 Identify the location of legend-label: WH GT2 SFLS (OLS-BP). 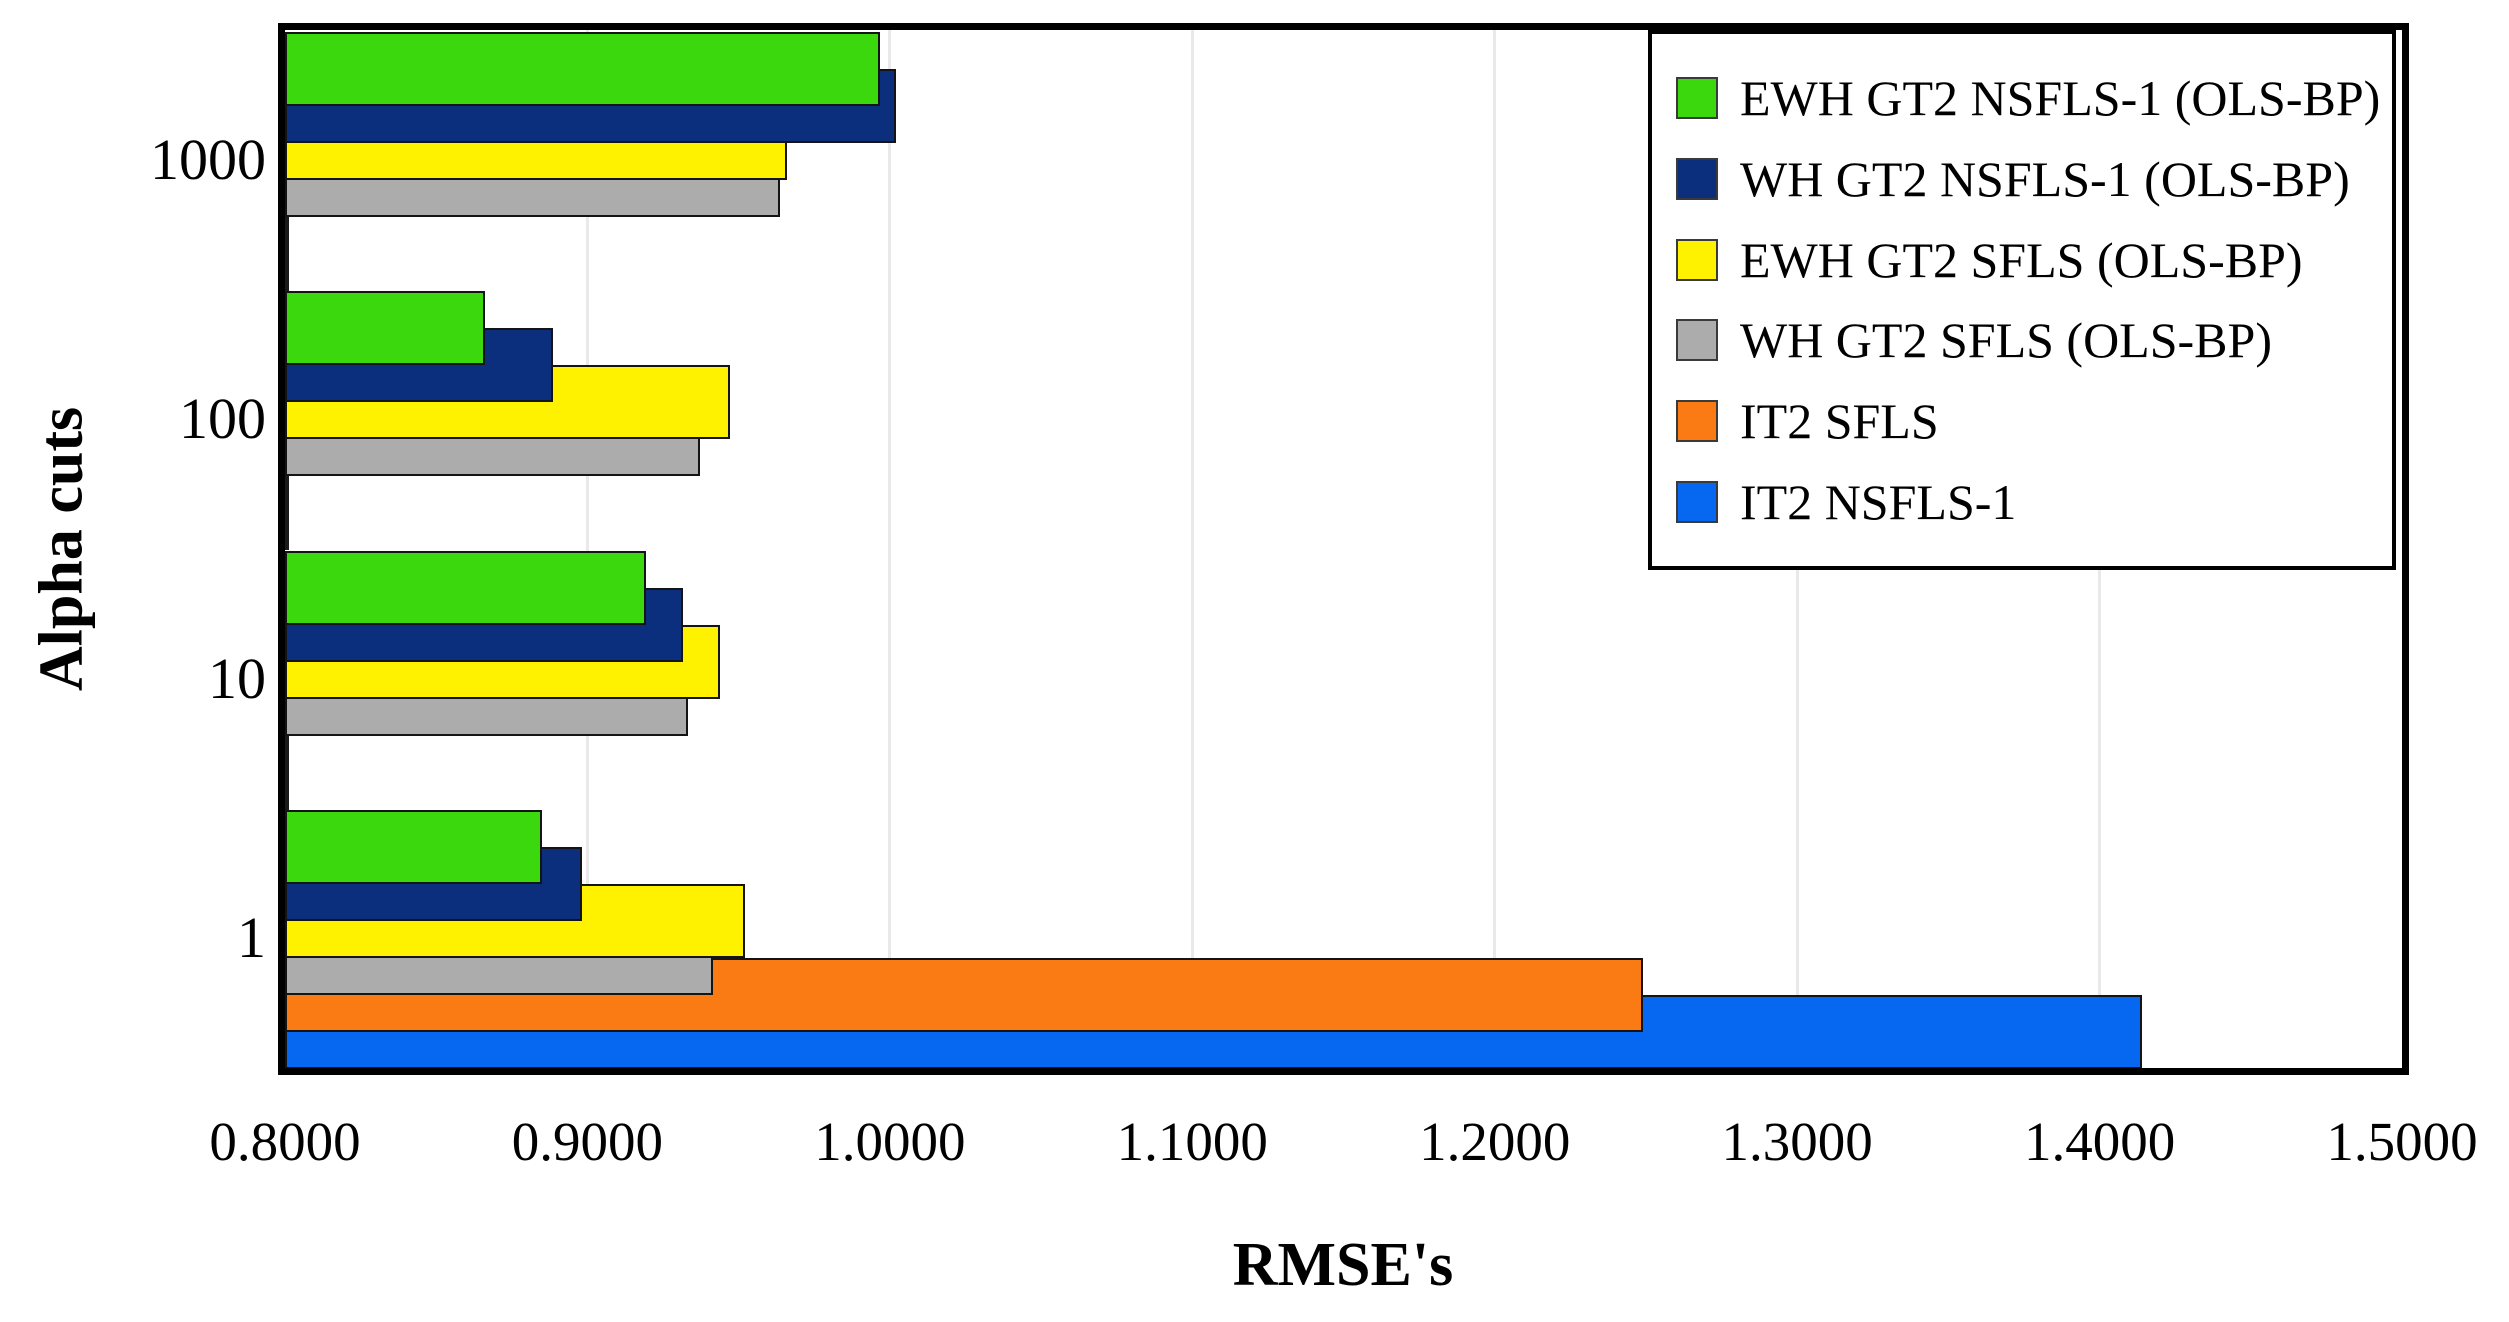
(2006, 340).